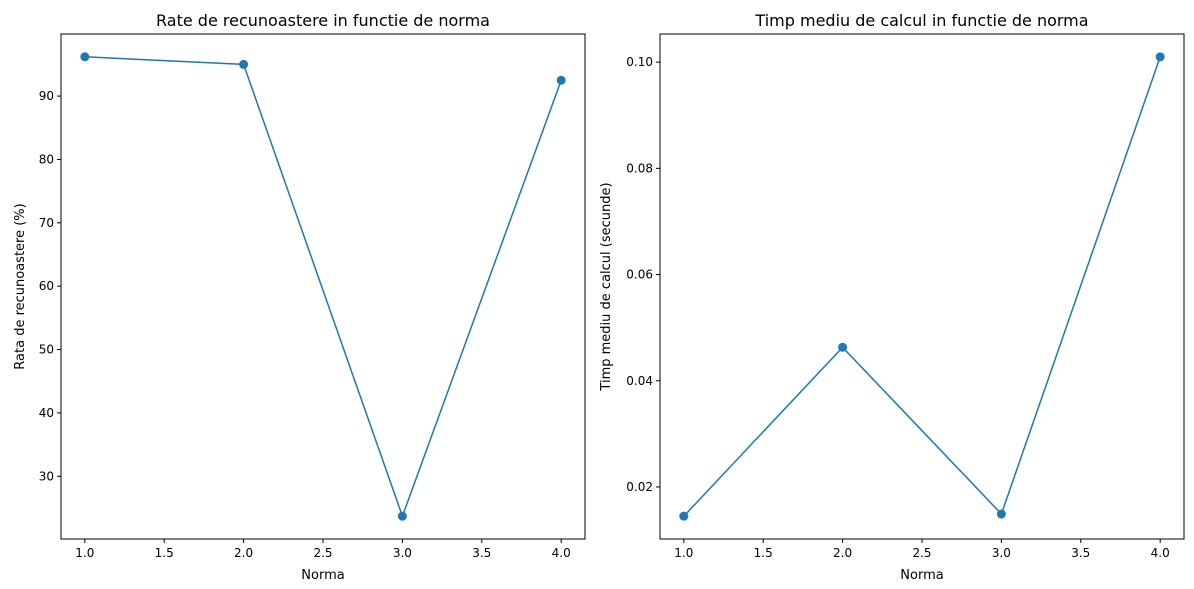 This screenshot has height=589, width=1194. I want to click on y-tick-label: 0.10, so click(639, 62).